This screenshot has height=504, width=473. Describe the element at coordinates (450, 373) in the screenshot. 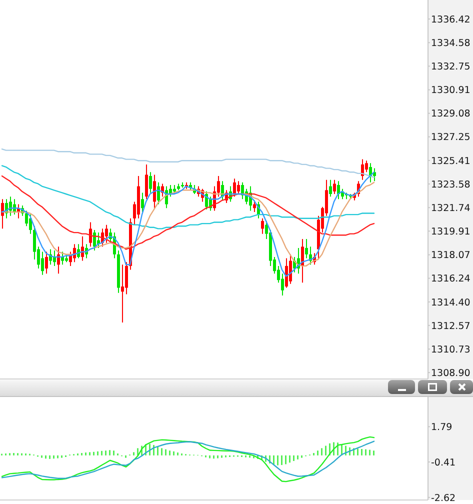

I see `y-tick-label: 1308.90` at that location.